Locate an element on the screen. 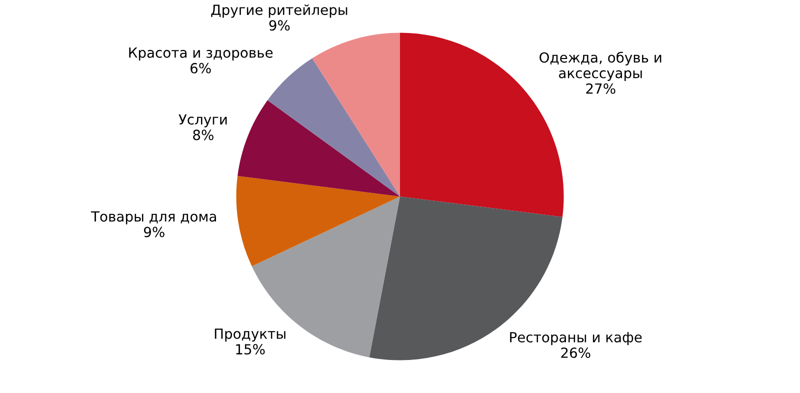 The width and height of the screenshot is (800, 393). data-label: 6% is located at coordinates (200, 68).